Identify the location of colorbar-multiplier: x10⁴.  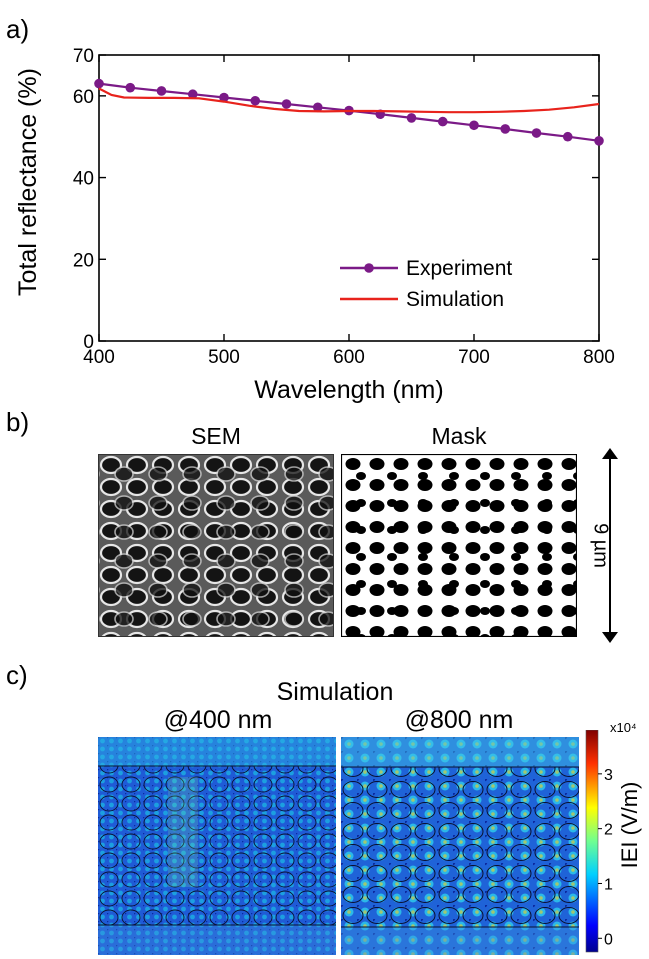
(623, 727).